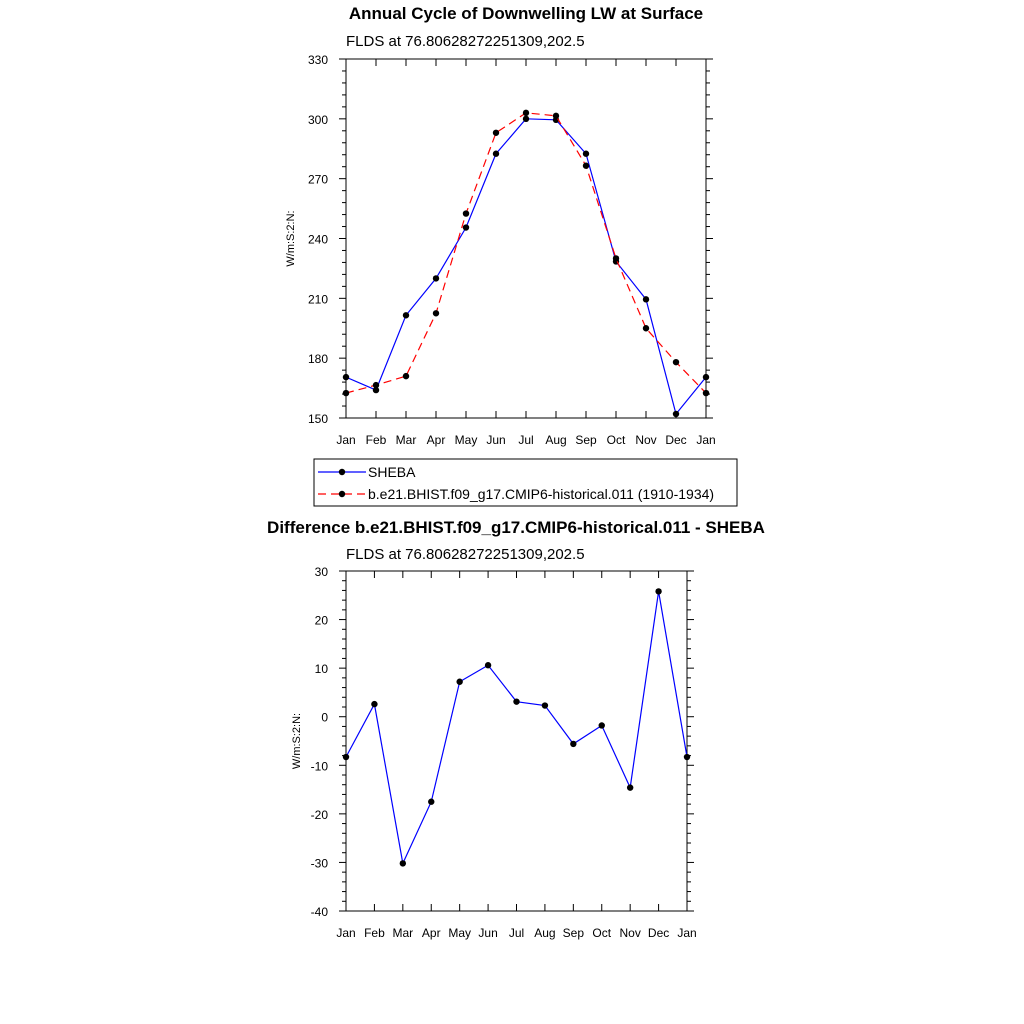 This screenshot has width=1024, height=1024. I want to click on legend-box, so click(525, 482).